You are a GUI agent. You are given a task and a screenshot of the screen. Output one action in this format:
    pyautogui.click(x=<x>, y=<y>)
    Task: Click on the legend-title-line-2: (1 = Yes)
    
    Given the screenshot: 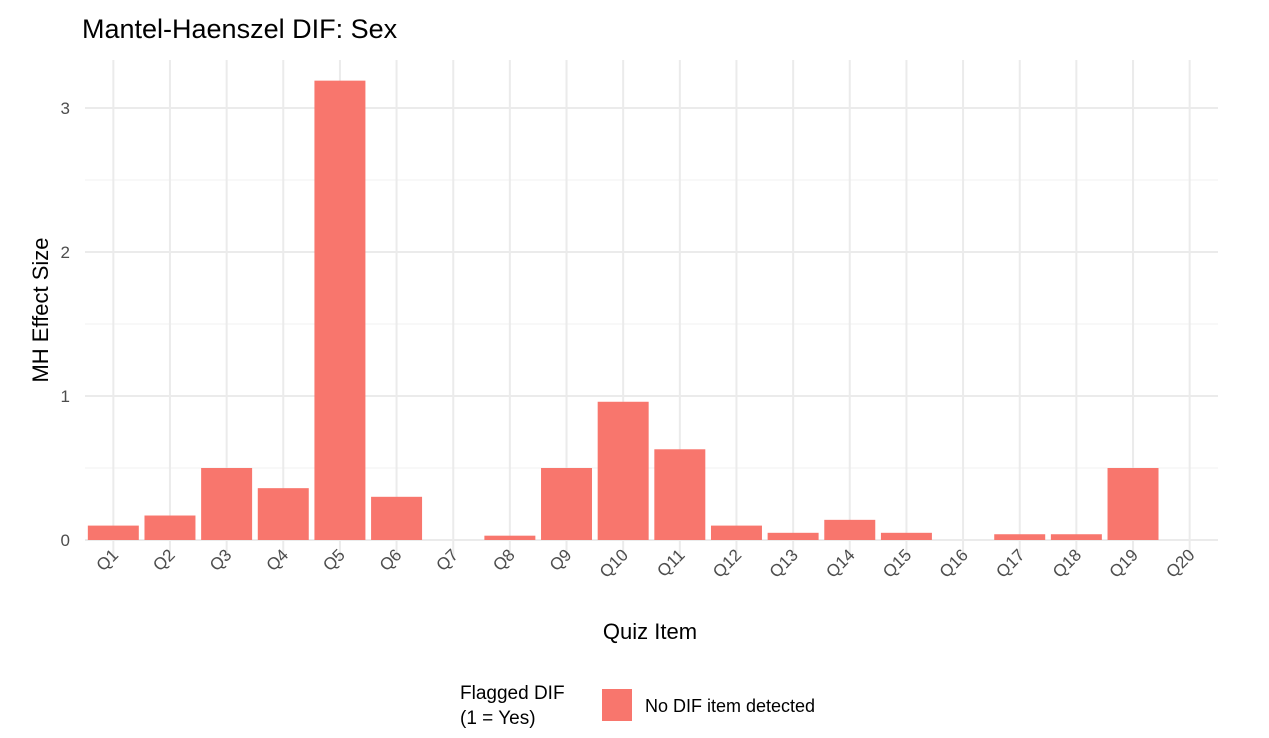 What is the action you would take?
    pyautogui.click(x=498, y=718)
    